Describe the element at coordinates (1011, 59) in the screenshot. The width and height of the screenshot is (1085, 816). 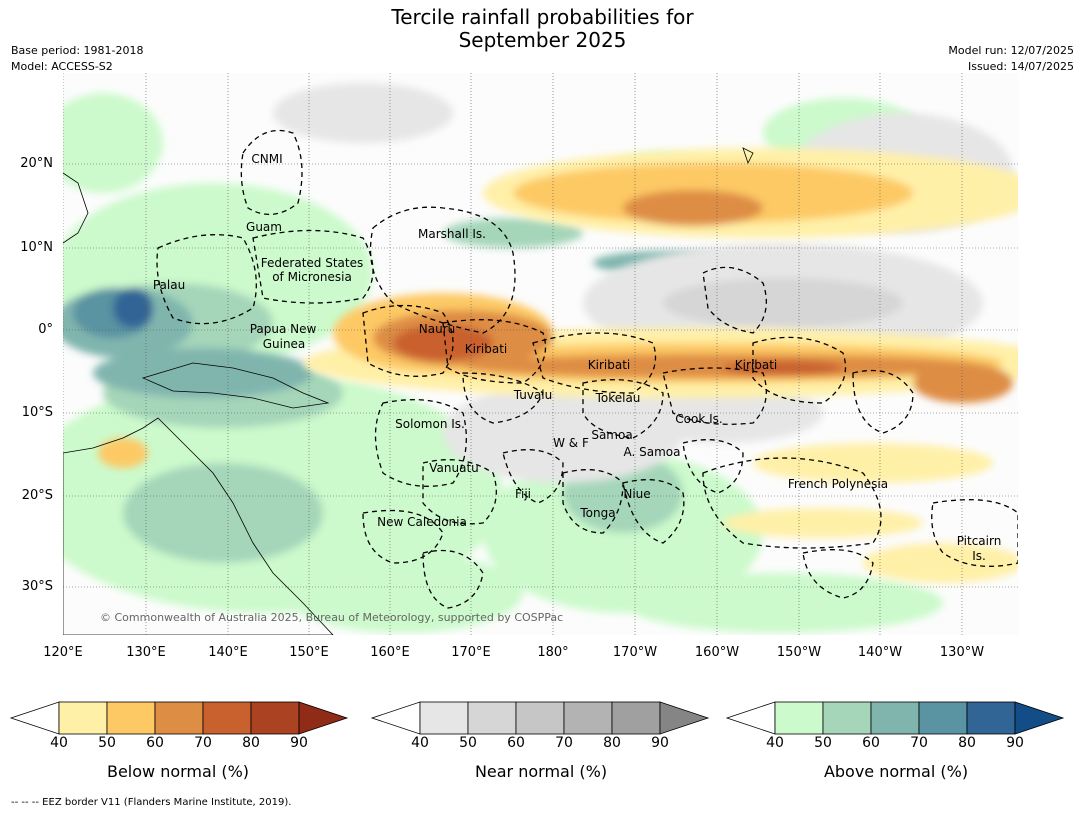
I see `meta-right: Model run: 12/07/2025 Issued: 14/07/2025` at that location.